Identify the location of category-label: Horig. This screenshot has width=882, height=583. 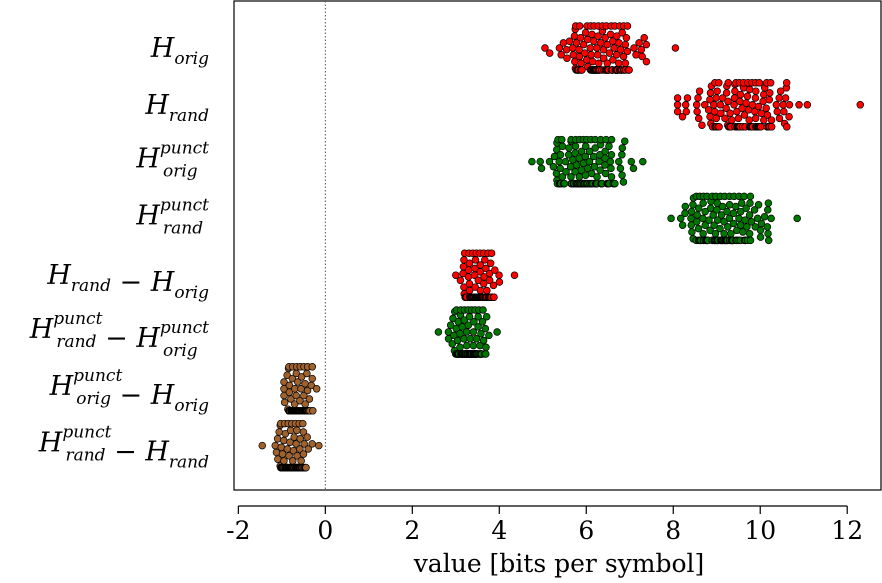
(179, 51).